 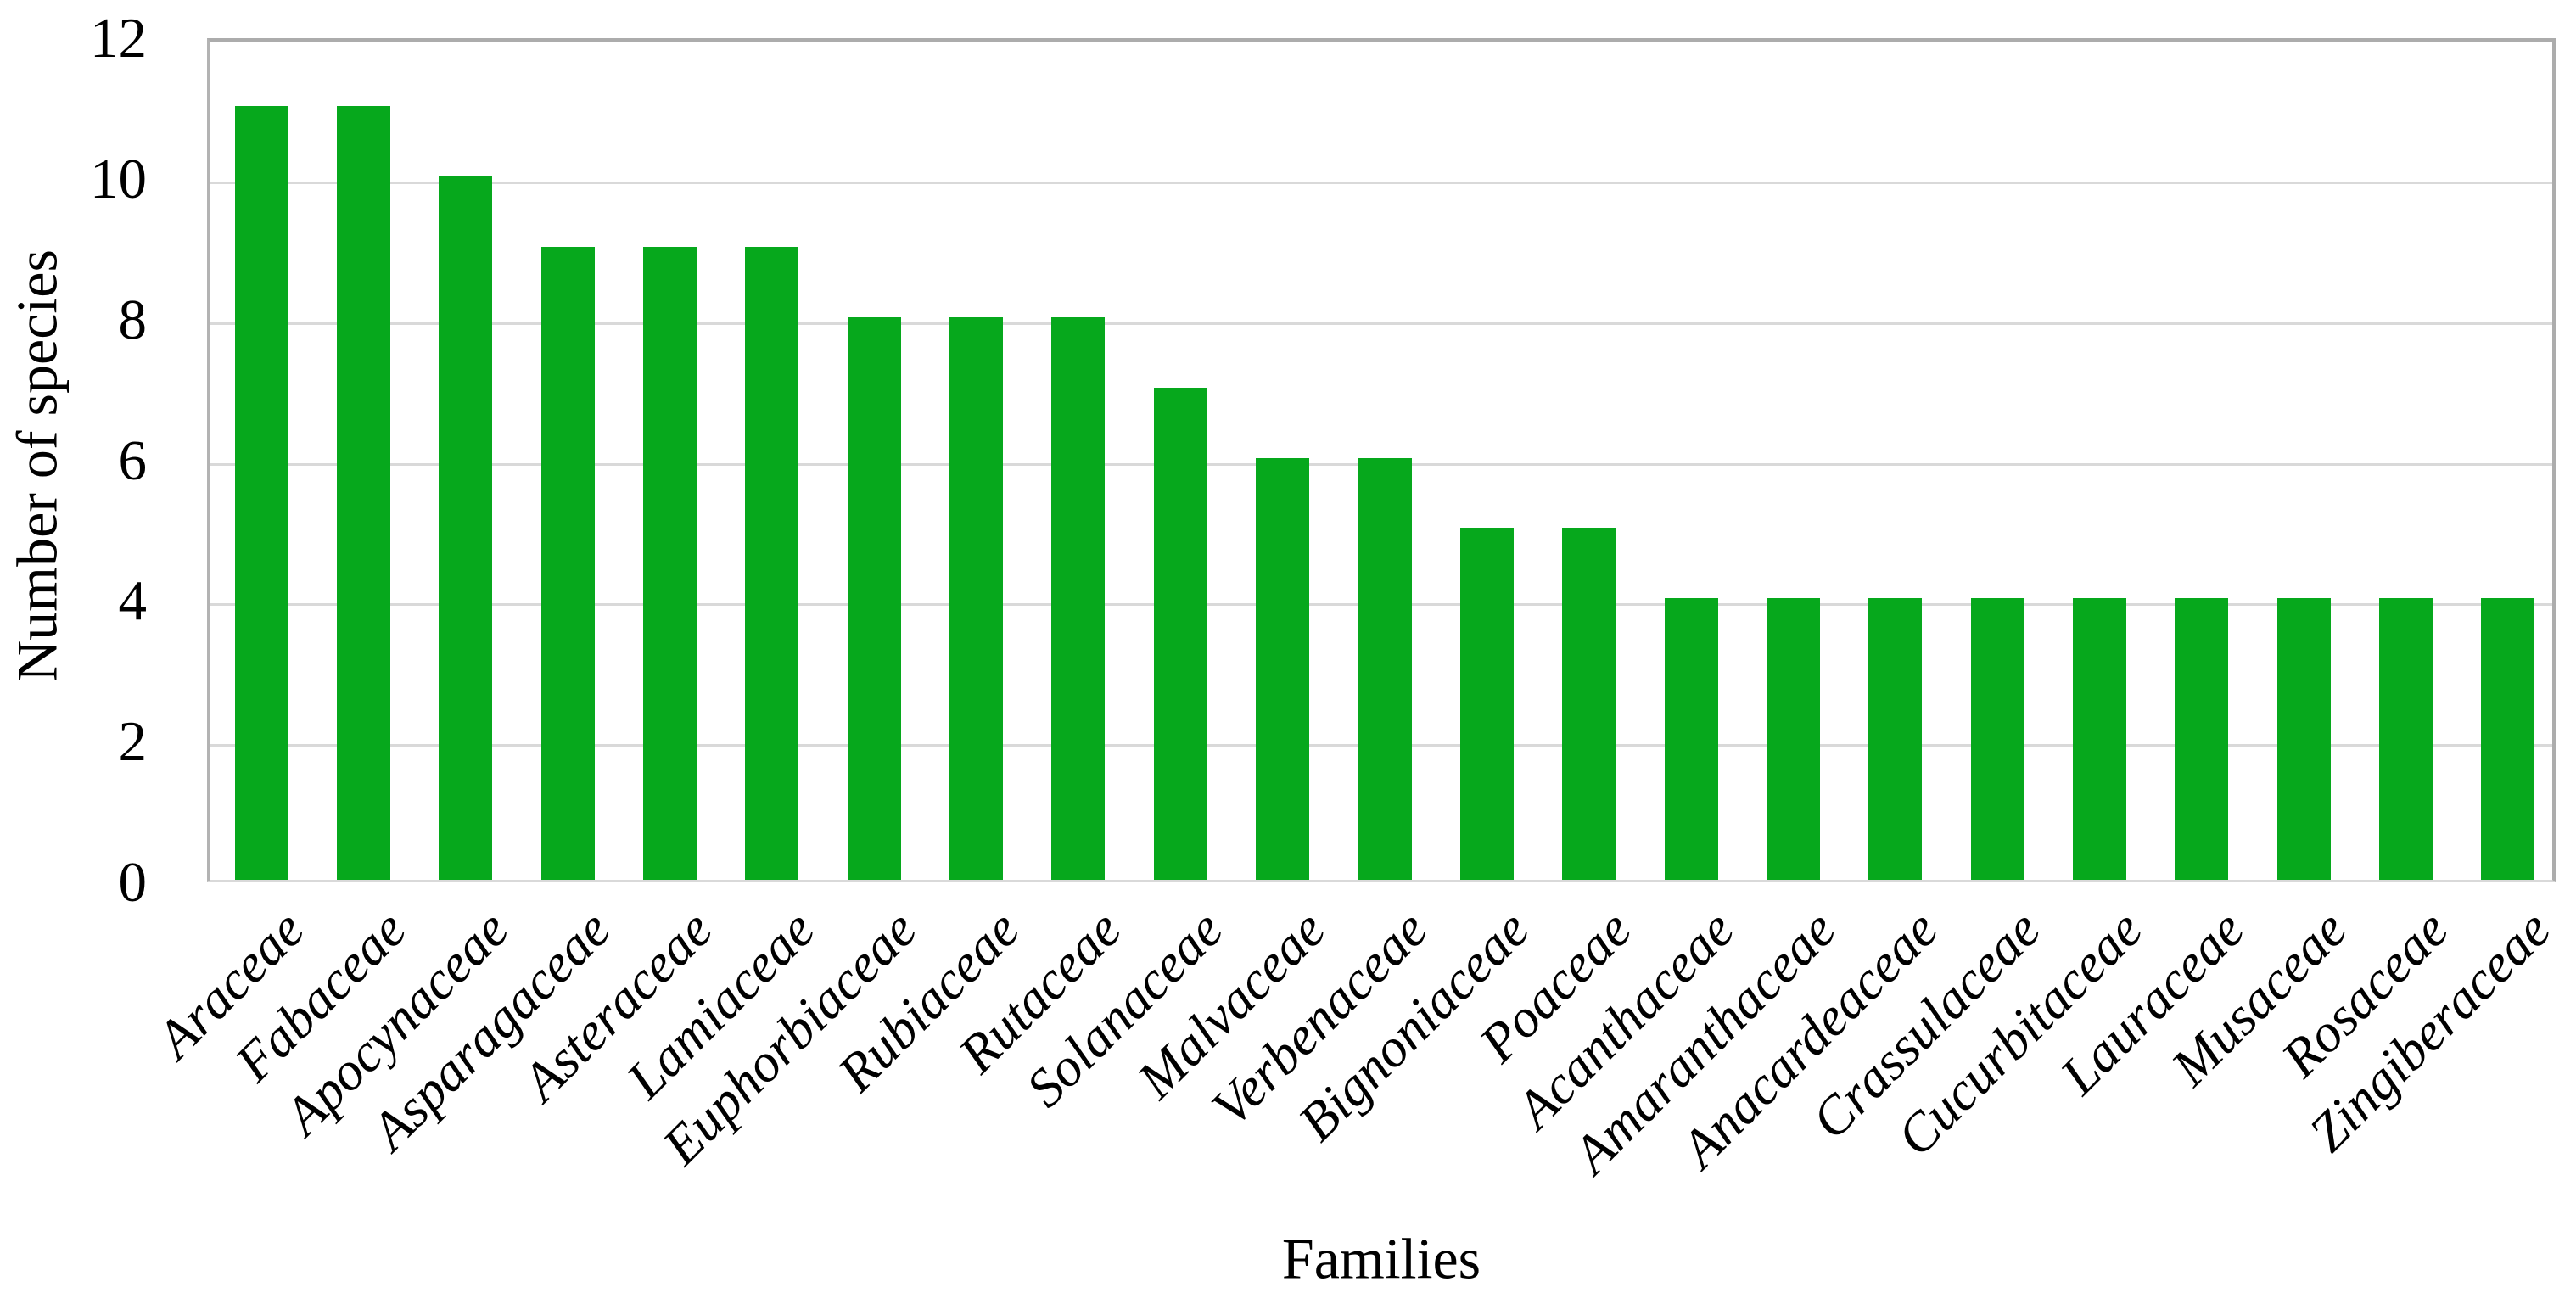 I want to click on bar-asparagaceae, so click(x=568, y=563).